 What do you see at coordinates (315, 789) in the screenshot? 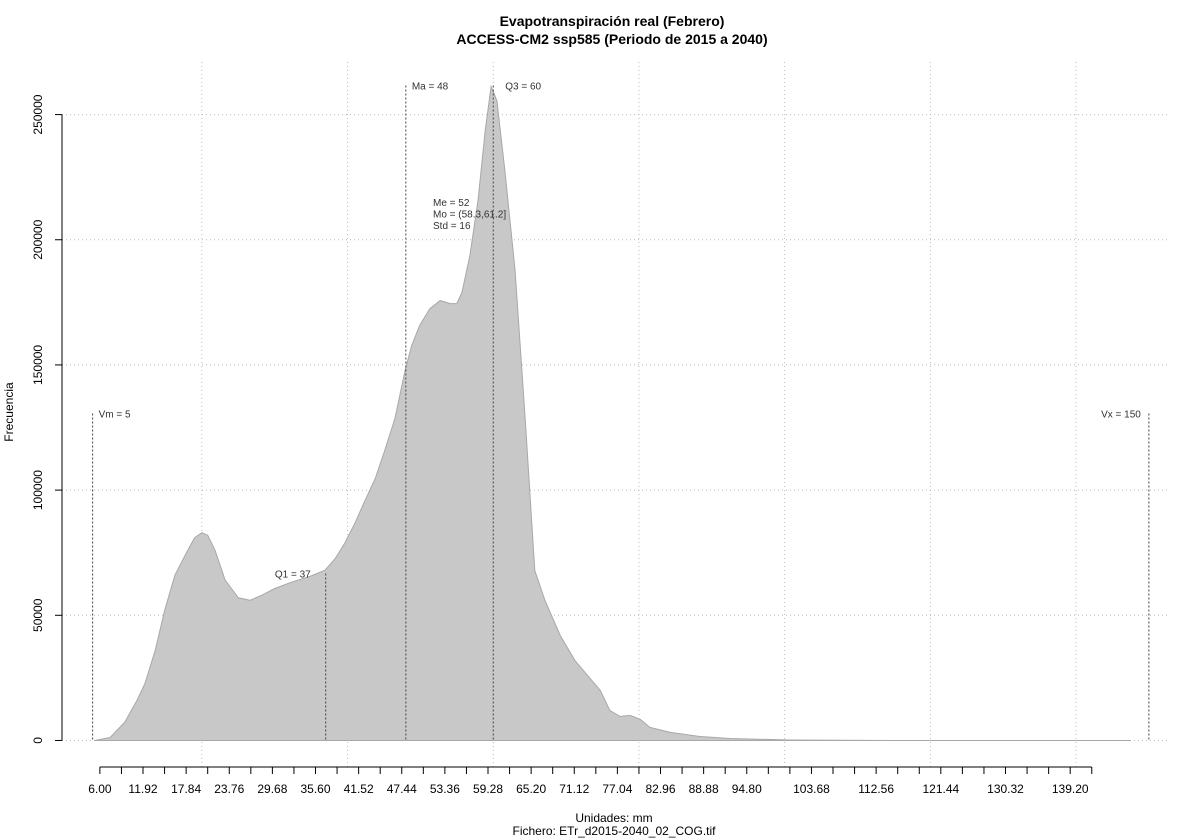
I see `x-tick-label: 35.60` at bounding box center [315, 789].